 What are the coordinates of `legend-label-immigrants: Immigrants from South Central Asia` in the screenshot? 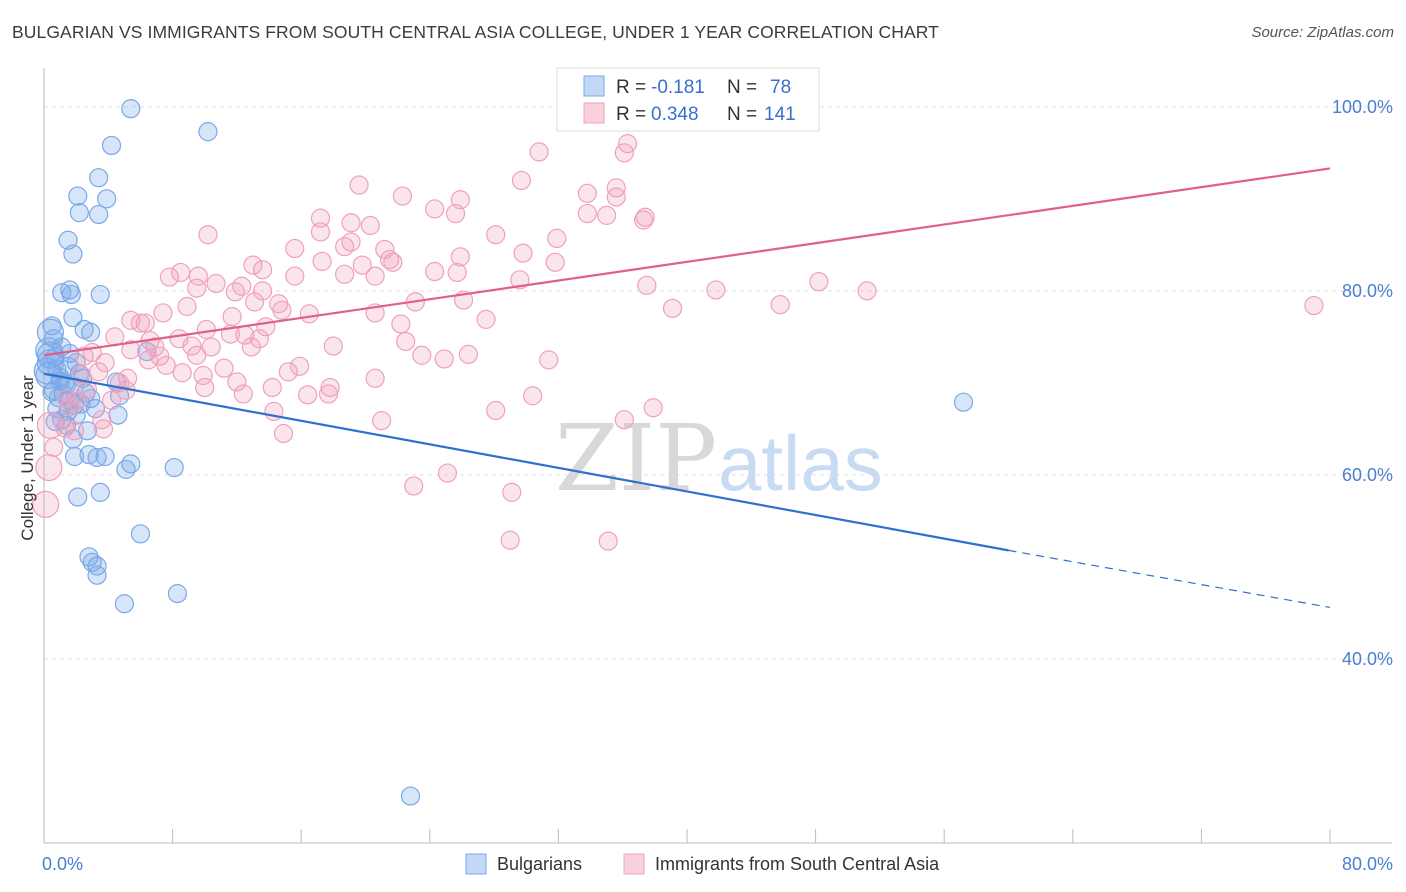 It's located at (797, 864).